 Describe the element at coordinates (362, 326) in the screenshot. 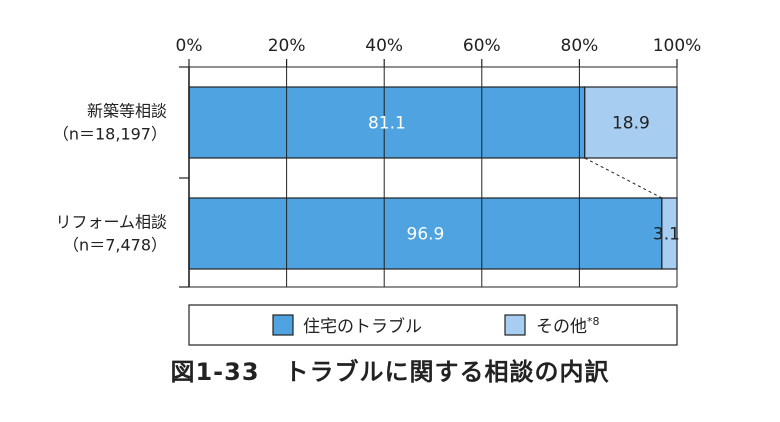

I see `legend-label-1: 住宅のトラブル` at that location.